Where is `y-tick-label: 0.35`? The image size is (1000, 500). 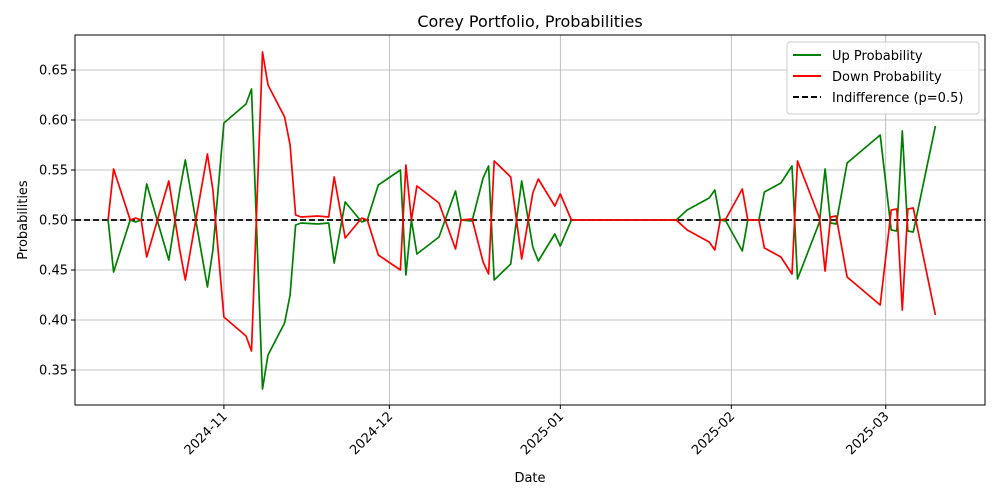 y-tick-label: 0.35 is located at coordinates (53, 371).